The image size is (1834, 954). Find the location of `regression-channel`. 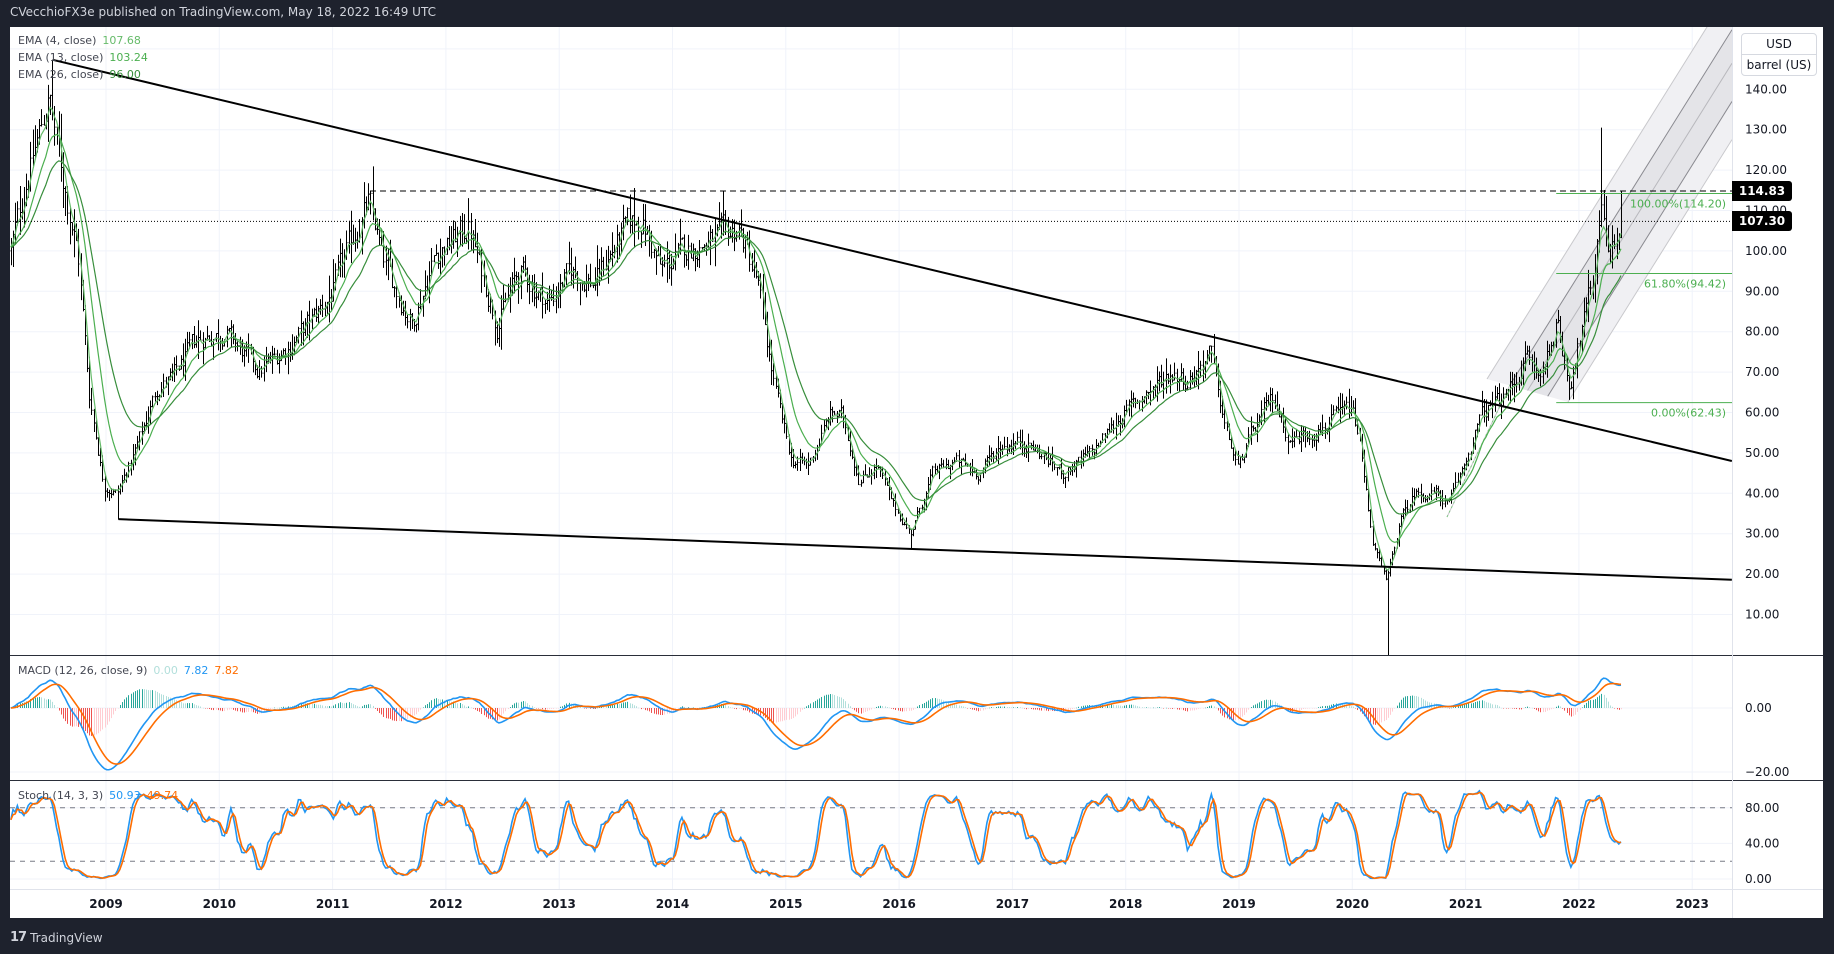

regression-channel is located at coordinates (1589, 259).